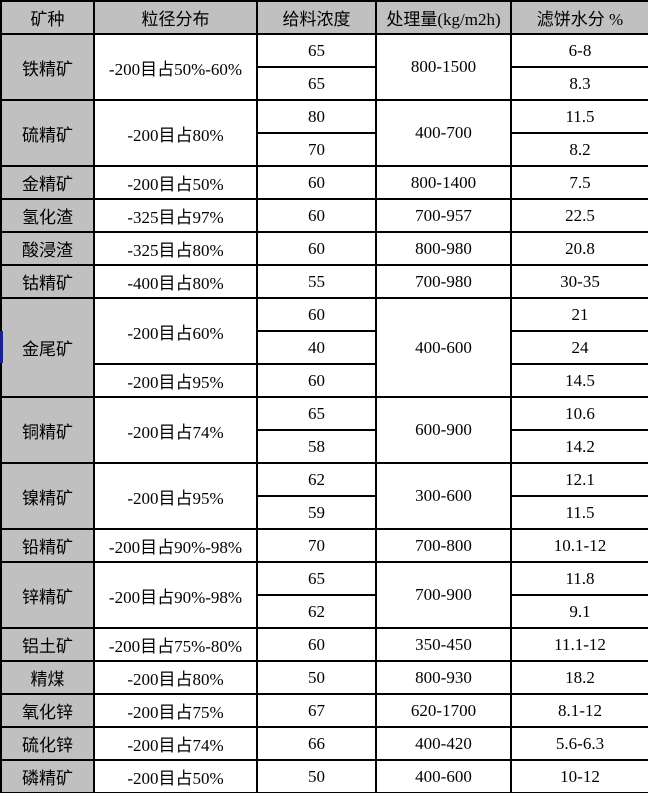  I want to click on ore-name-cell: 酸浸渣, so click(47, 248).